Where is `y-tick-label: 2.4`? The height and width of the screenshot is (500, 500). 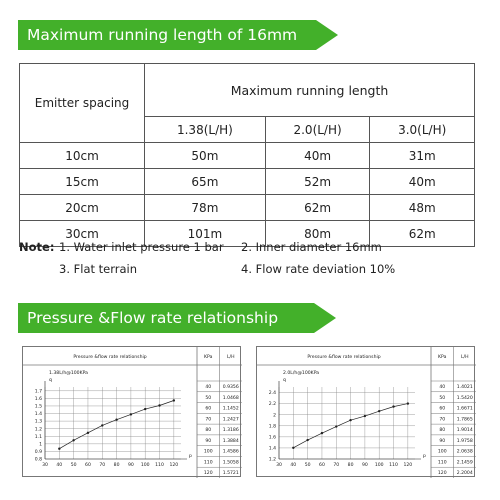 y-tick-label: 2.4 is located at coordinates (272, 393).